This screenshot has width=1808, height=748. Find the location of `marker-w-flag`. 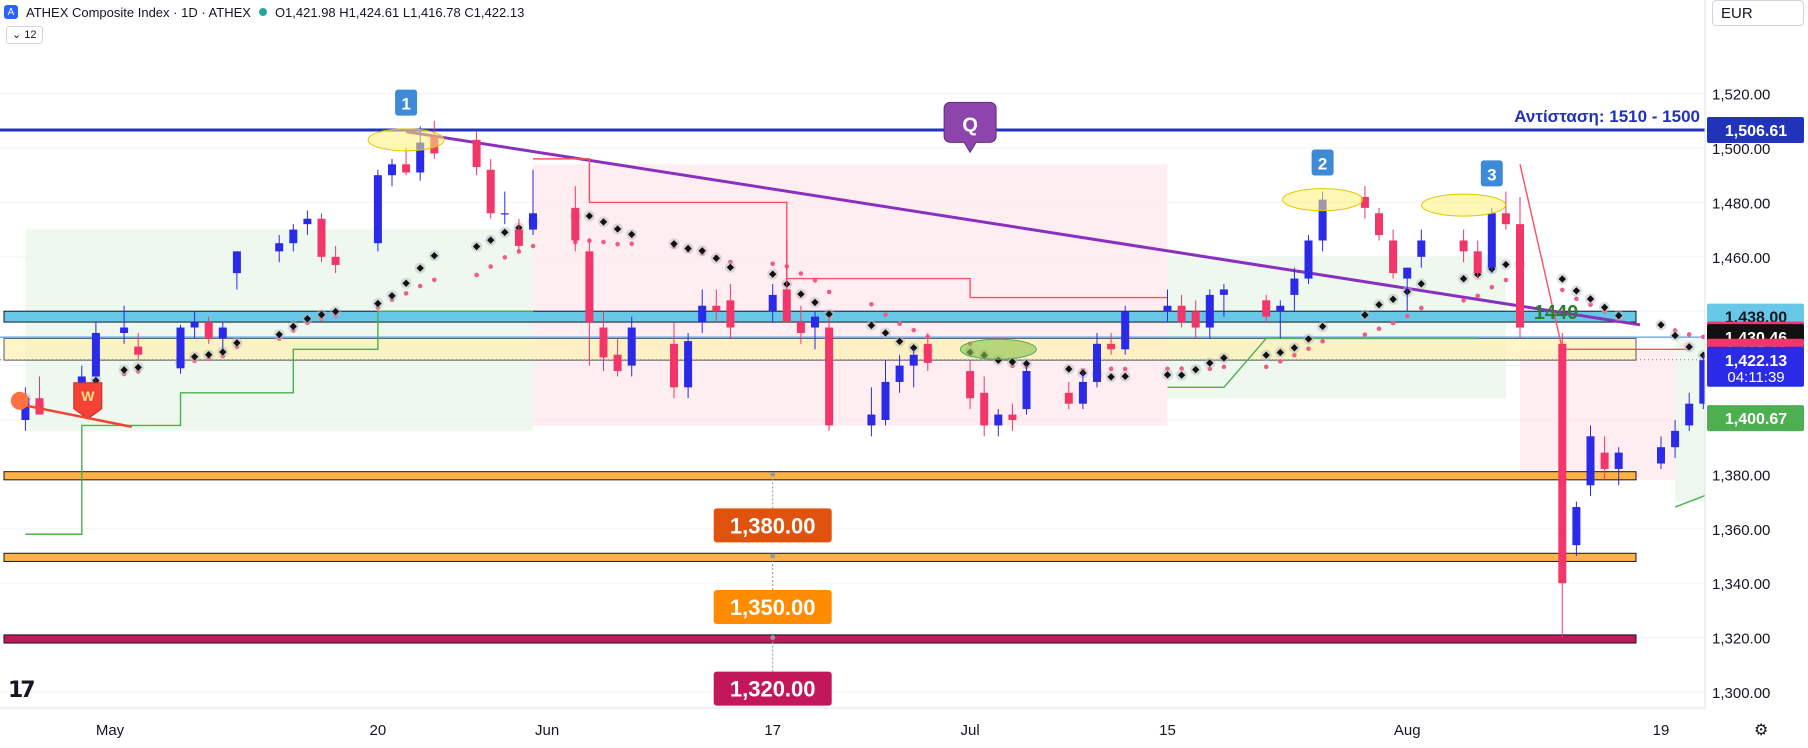

marker-w-flag is located at coordinates (88, 401).